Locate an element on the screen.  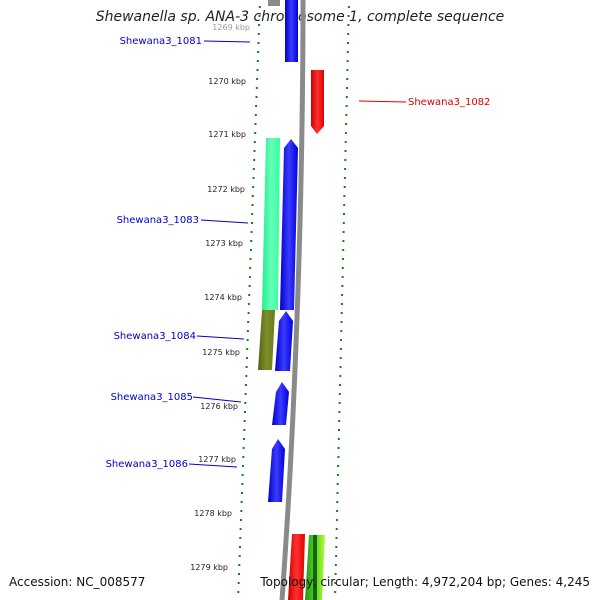
gene-label: Shewana3_1083 is located at coordinates (158, 220).